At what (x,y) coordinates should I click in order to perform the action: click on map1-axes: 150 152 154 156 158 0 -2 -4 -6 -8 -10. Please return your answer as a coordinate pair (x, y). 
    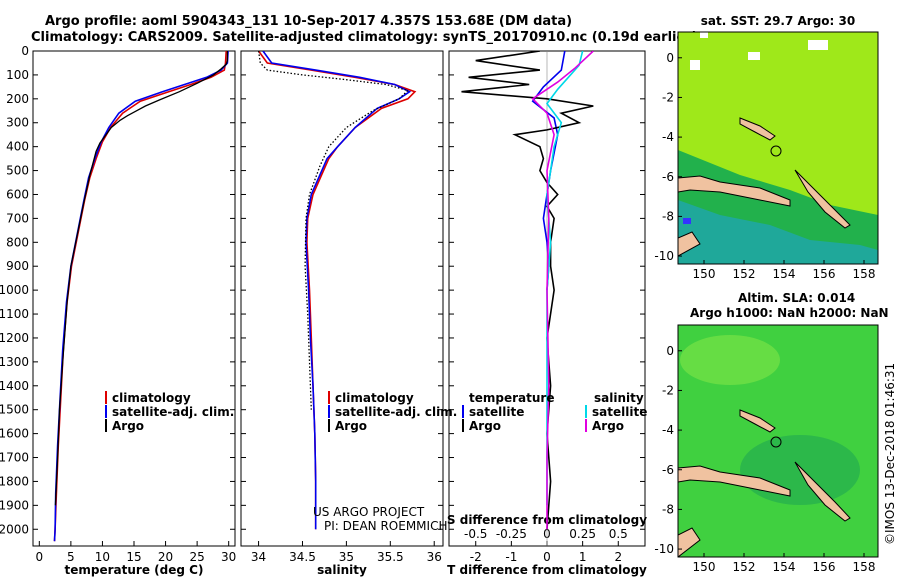
    Looking at the image, I should click on (764, 166).